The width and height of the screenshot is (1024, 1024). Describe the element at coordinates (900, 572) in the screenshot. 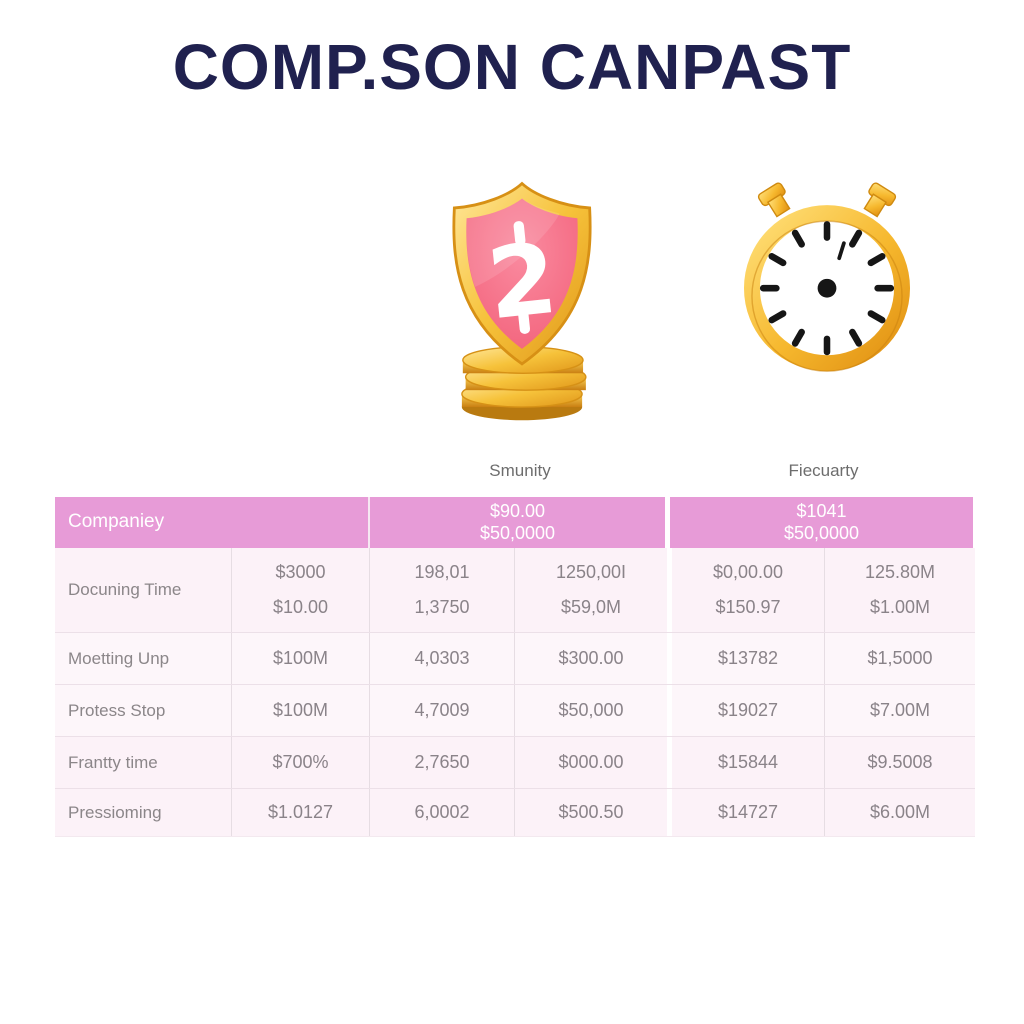

I see `cell-value: 125.80M` at that location.